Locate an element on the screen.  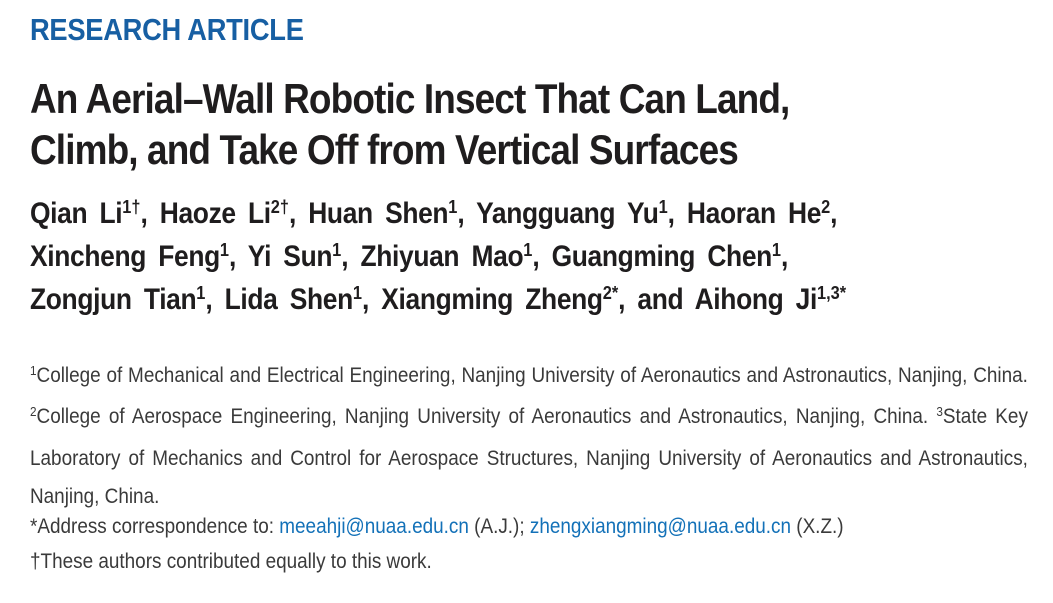
author-superscript: 1† is located at coordinates (131, 207).